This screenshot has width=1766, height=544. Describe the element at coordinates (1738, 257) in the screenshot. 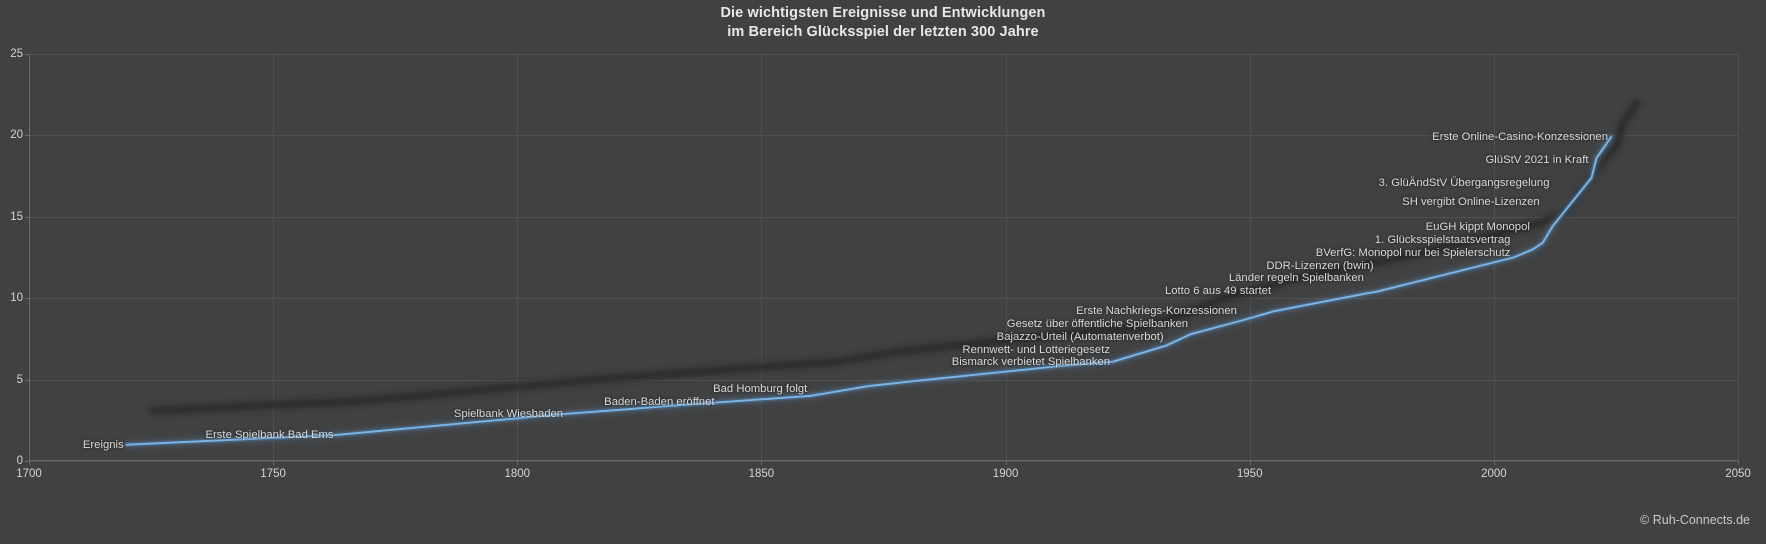

I see `gridline-v-2050` at that location.